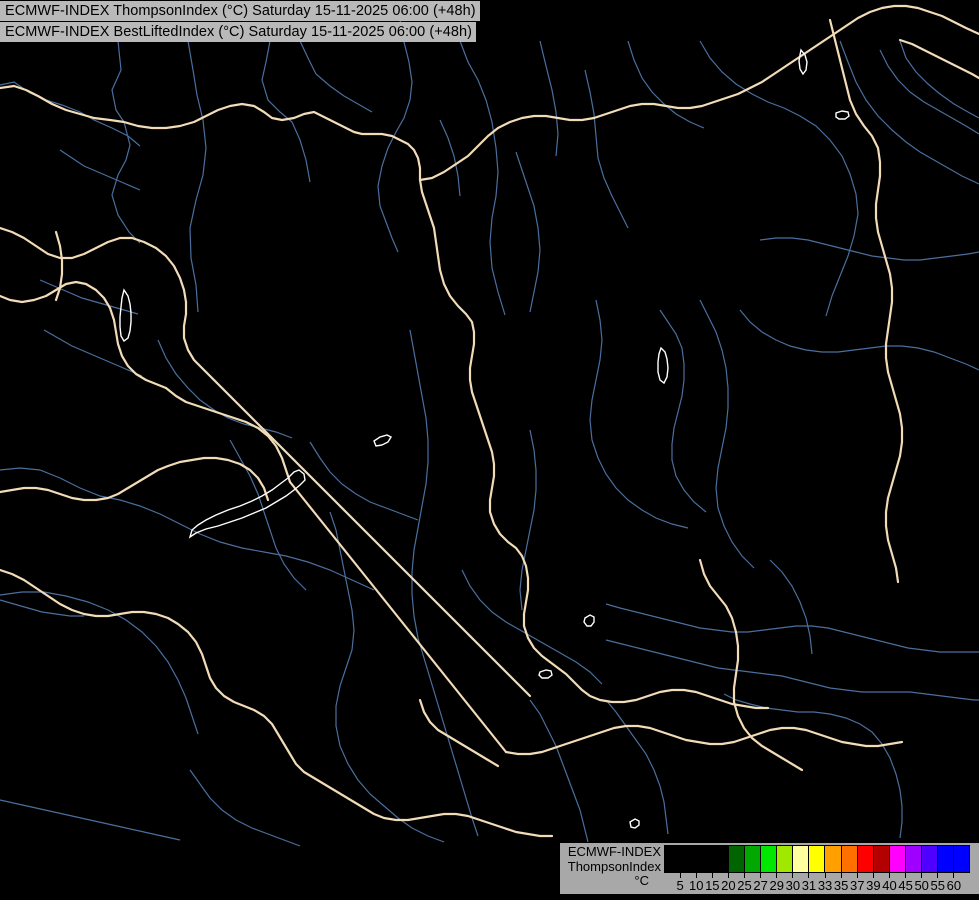 This screenshot has height=900, width=979. I want to click on colorbar-tick-label: 20, so click(728, 885).